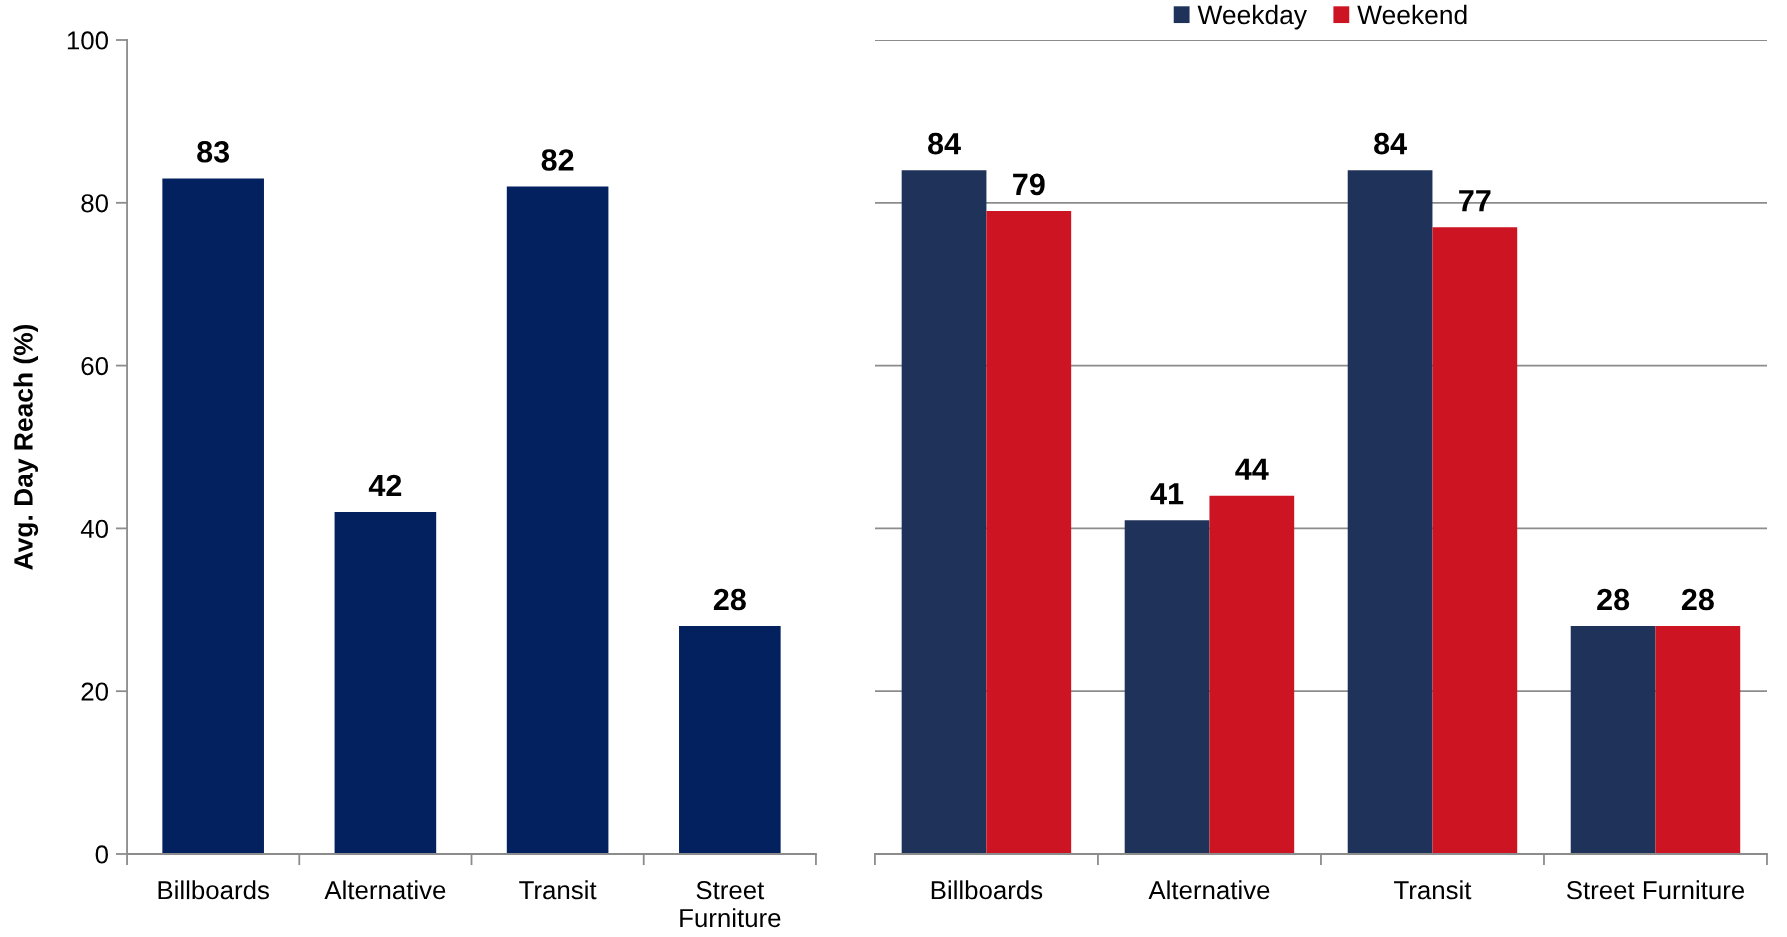  Describe the element at coordinates (1475, 201) in the screenshot. I see `data-label: 77` at that location.